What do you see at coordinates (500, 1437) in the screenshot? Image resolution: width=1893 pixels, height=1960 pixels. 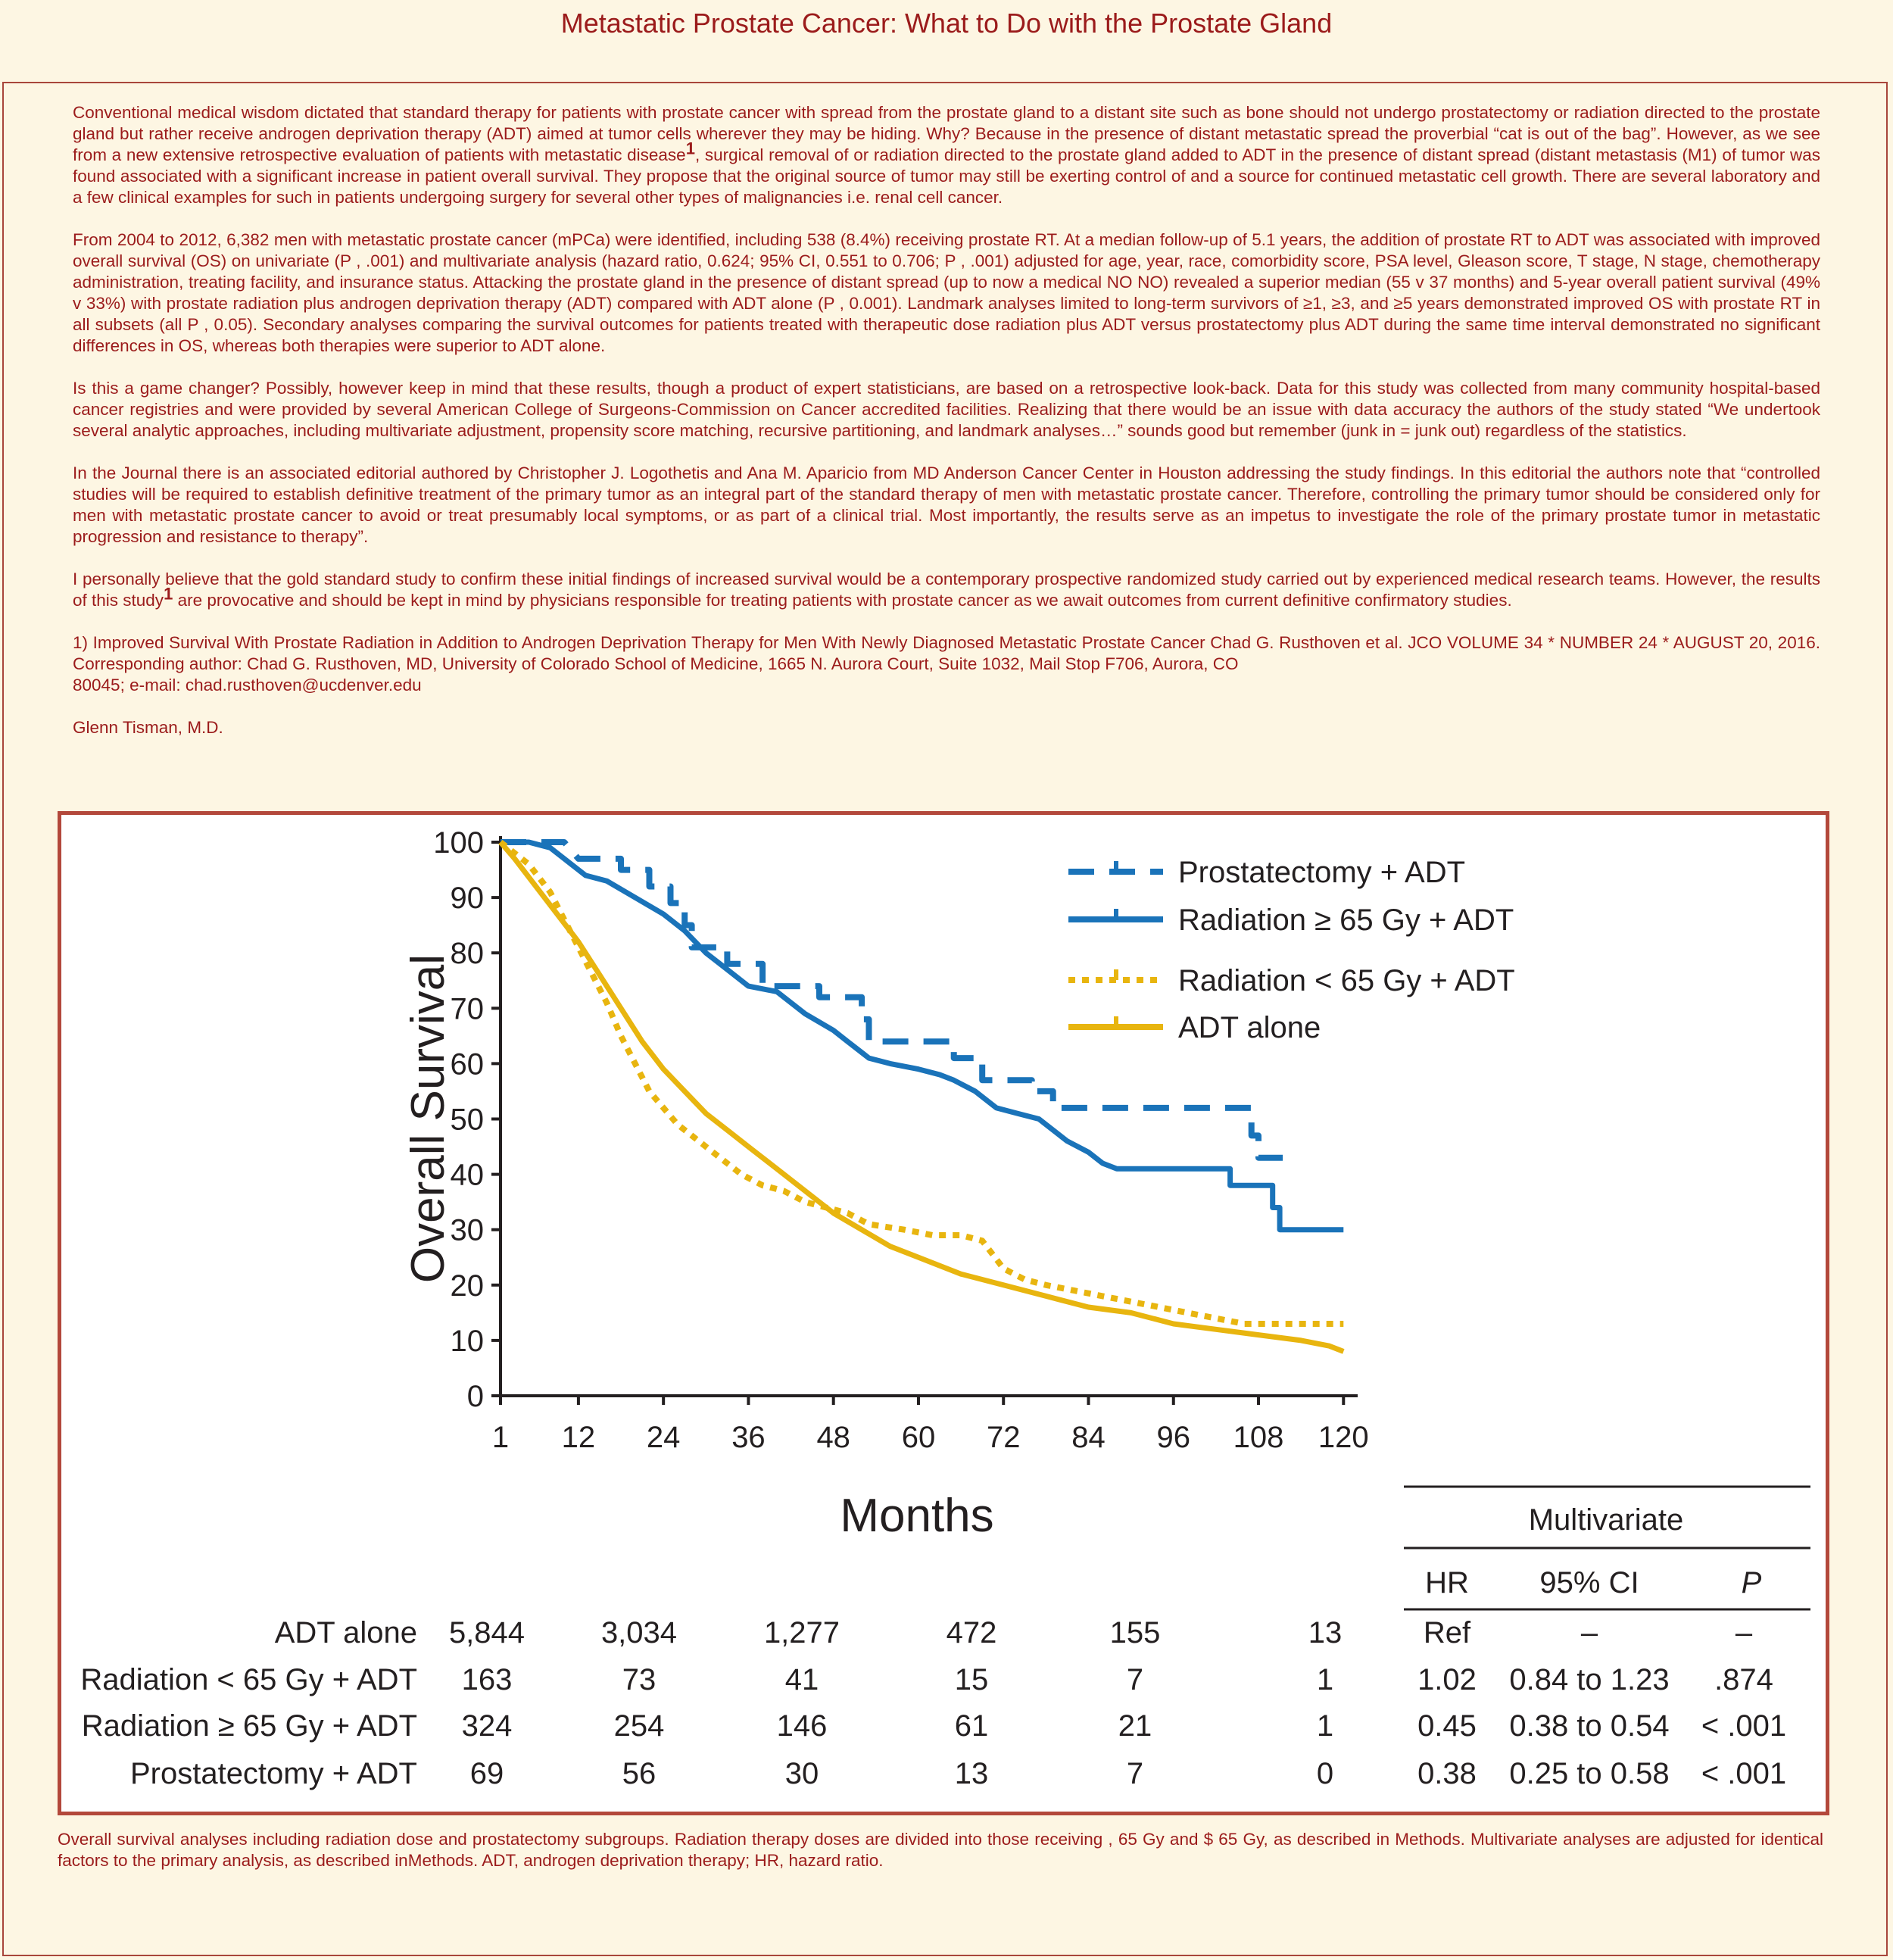 I see `x-tick-label: 1` at bounding box center [500, 1437].